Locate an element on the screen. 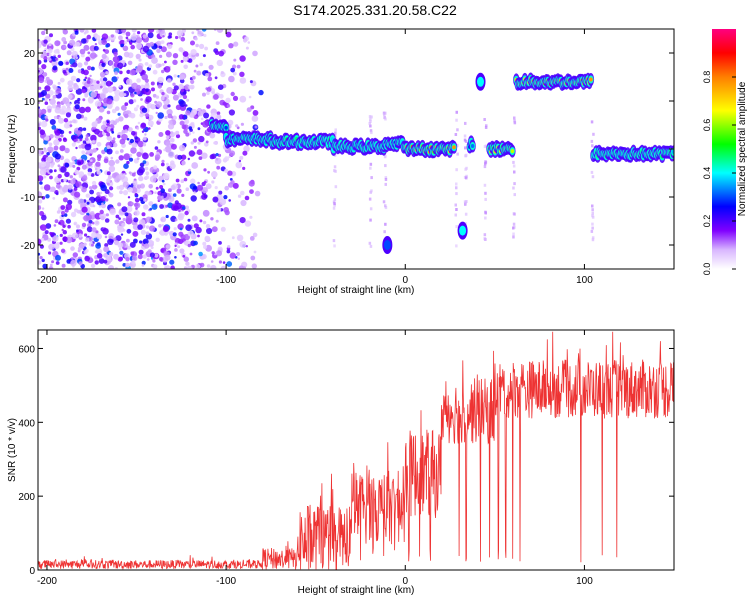  snr-x-tick-label: -200 is located at coordinates (47, 581).